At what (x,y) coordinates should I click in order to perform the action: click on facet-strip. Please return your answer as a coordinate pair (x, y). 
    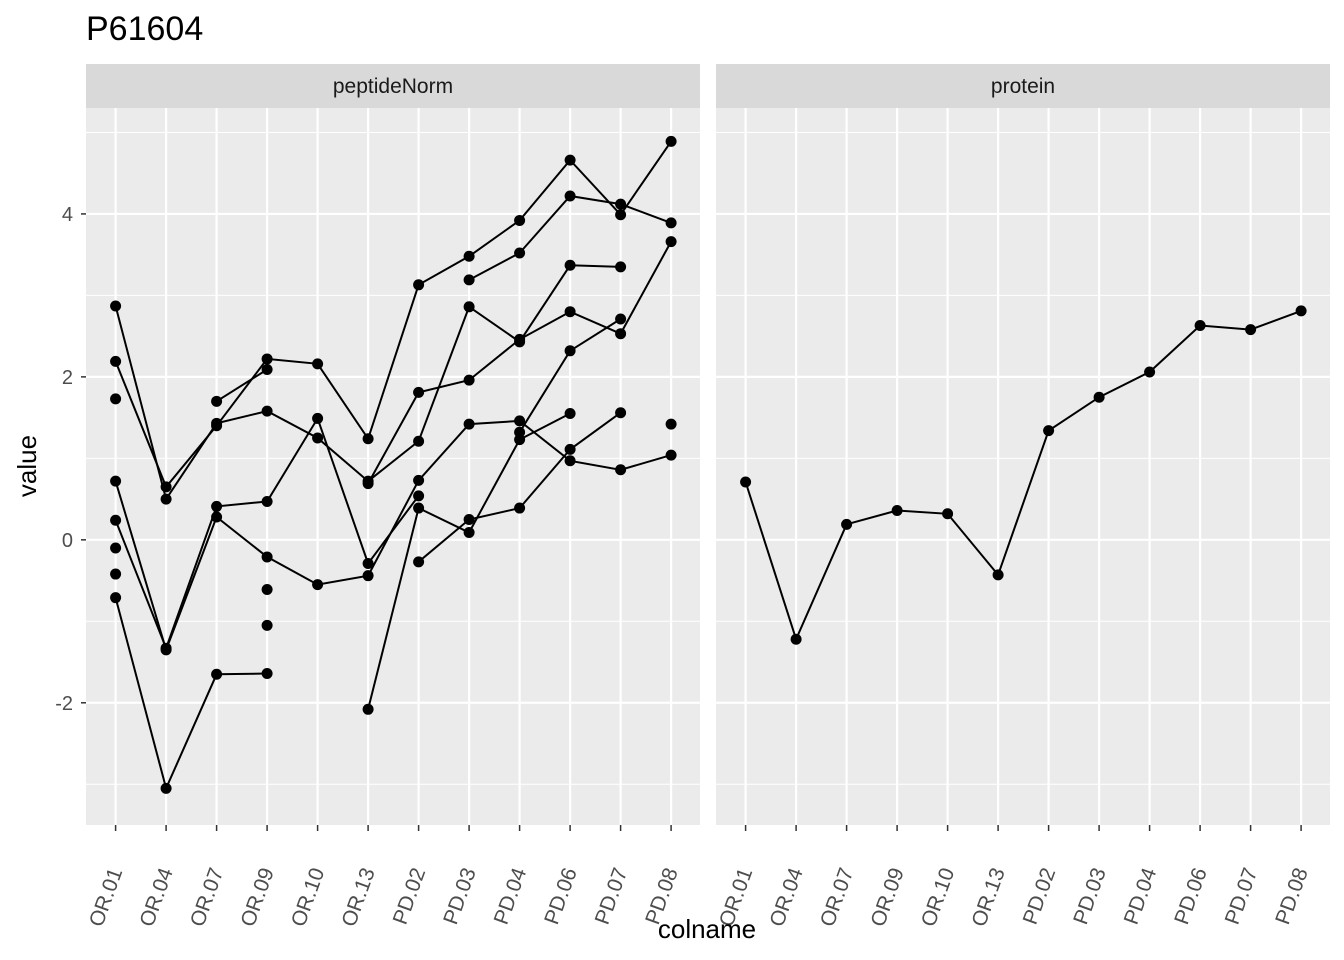
    Looking at the image, I should click on (393, 86).